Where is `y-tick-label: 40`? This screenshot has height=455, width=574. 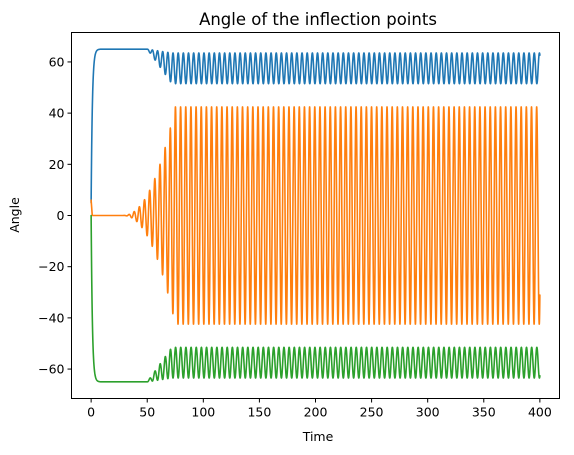 y-tick-label: 40 is located at coordinates (57, 113).